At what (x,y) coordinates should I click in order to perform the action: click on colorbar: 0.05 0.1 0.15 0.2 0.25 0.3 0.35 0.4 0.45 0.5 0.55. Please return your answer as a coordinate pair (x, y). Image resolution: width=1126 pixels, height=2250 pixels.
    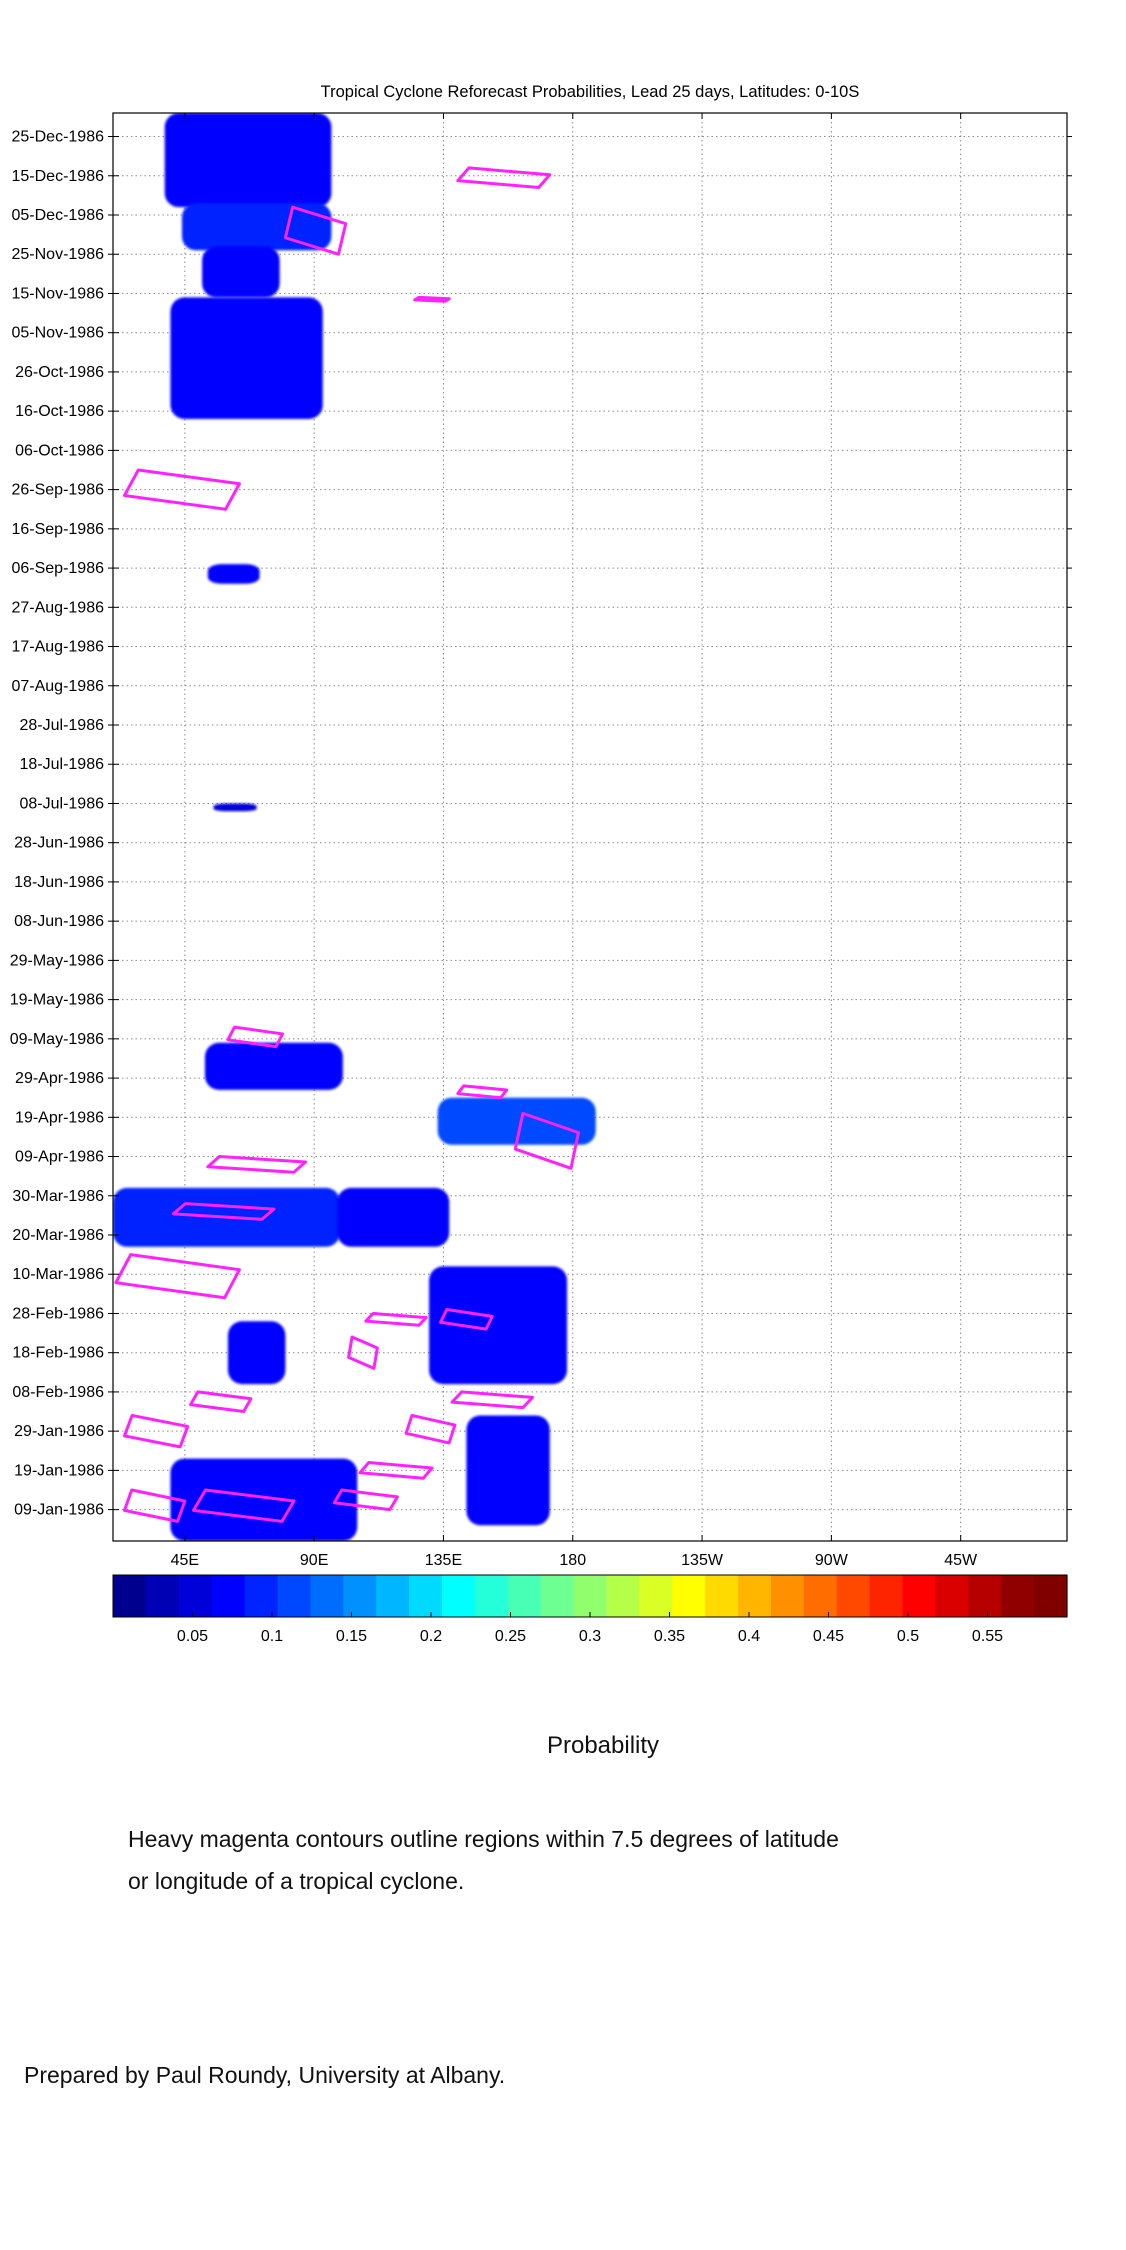
    Looking at the image, I should click on (590, 1609).